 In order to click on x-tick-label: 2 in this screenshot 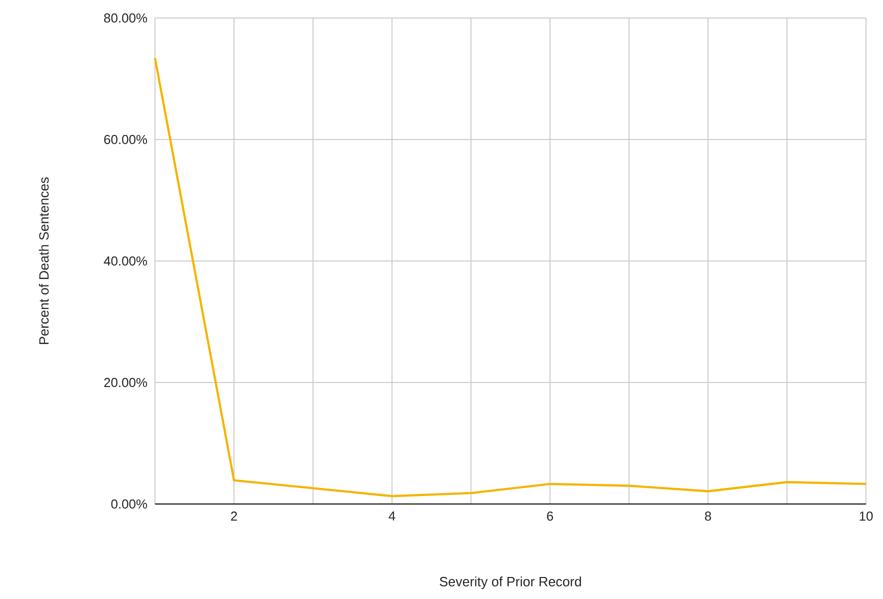, I will do `click(234, 516)`.